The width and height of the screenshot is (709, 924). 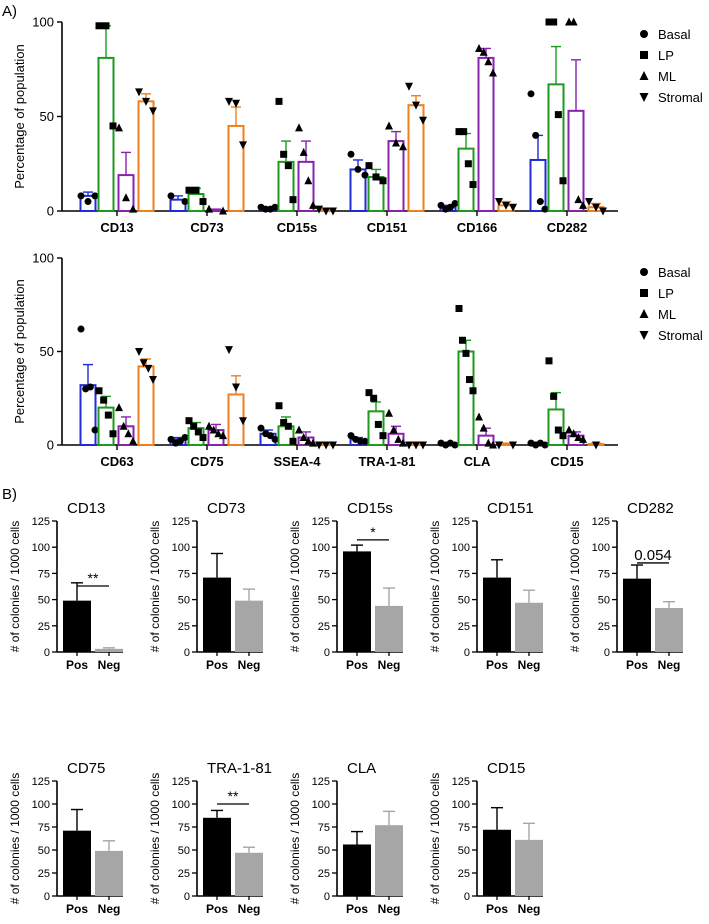 What do you see at coordinates (19, 116) in the screenshot?
I see `y-axis-label: Percentage of population` at bounding box center [19, 116].